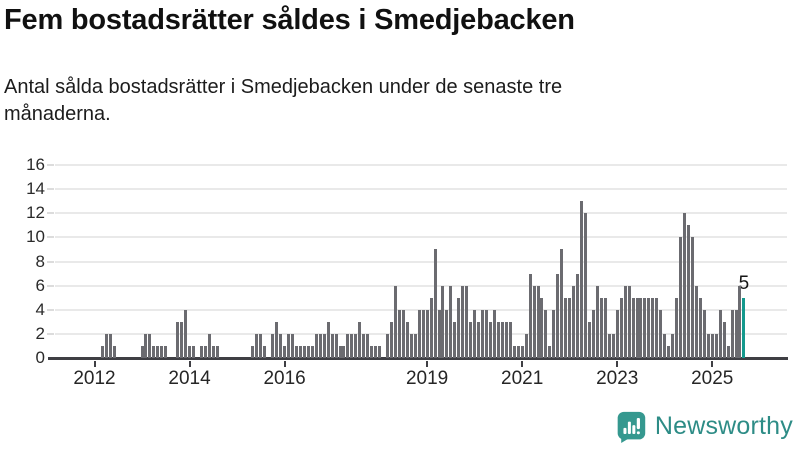 Image resolution: width=800 pixels, height=450 pixels. Describe the element at coordinates (284, 378) in the screenshot. I see `x-axis-label-2016: 2016` at that location.